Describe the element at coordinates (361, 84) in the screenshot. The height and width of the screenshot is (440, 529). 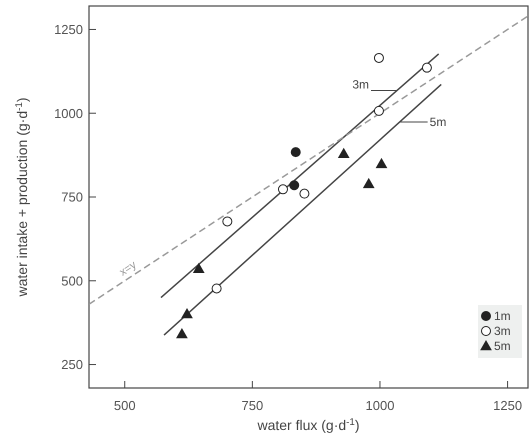
I see `series-label: 3m` at that location.